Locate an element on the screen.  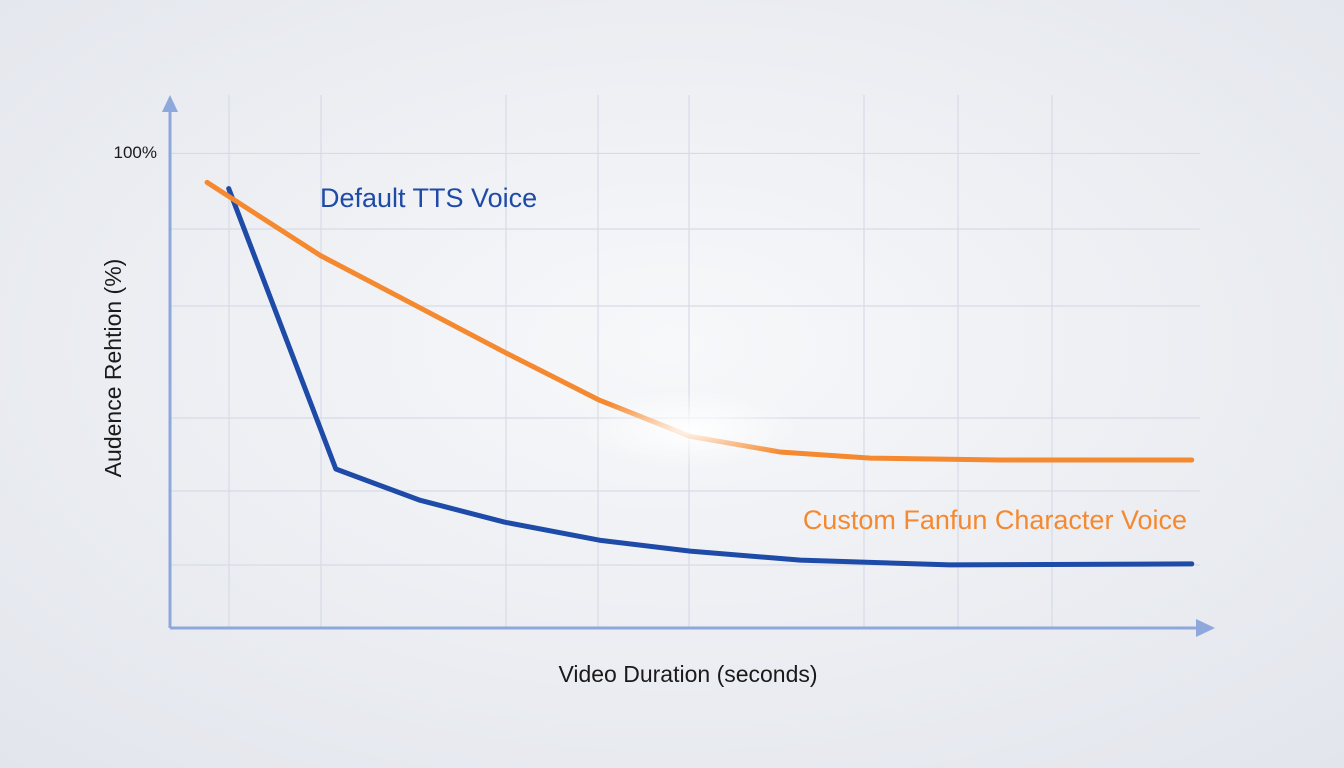
glow is located at coordinates (690, 430).